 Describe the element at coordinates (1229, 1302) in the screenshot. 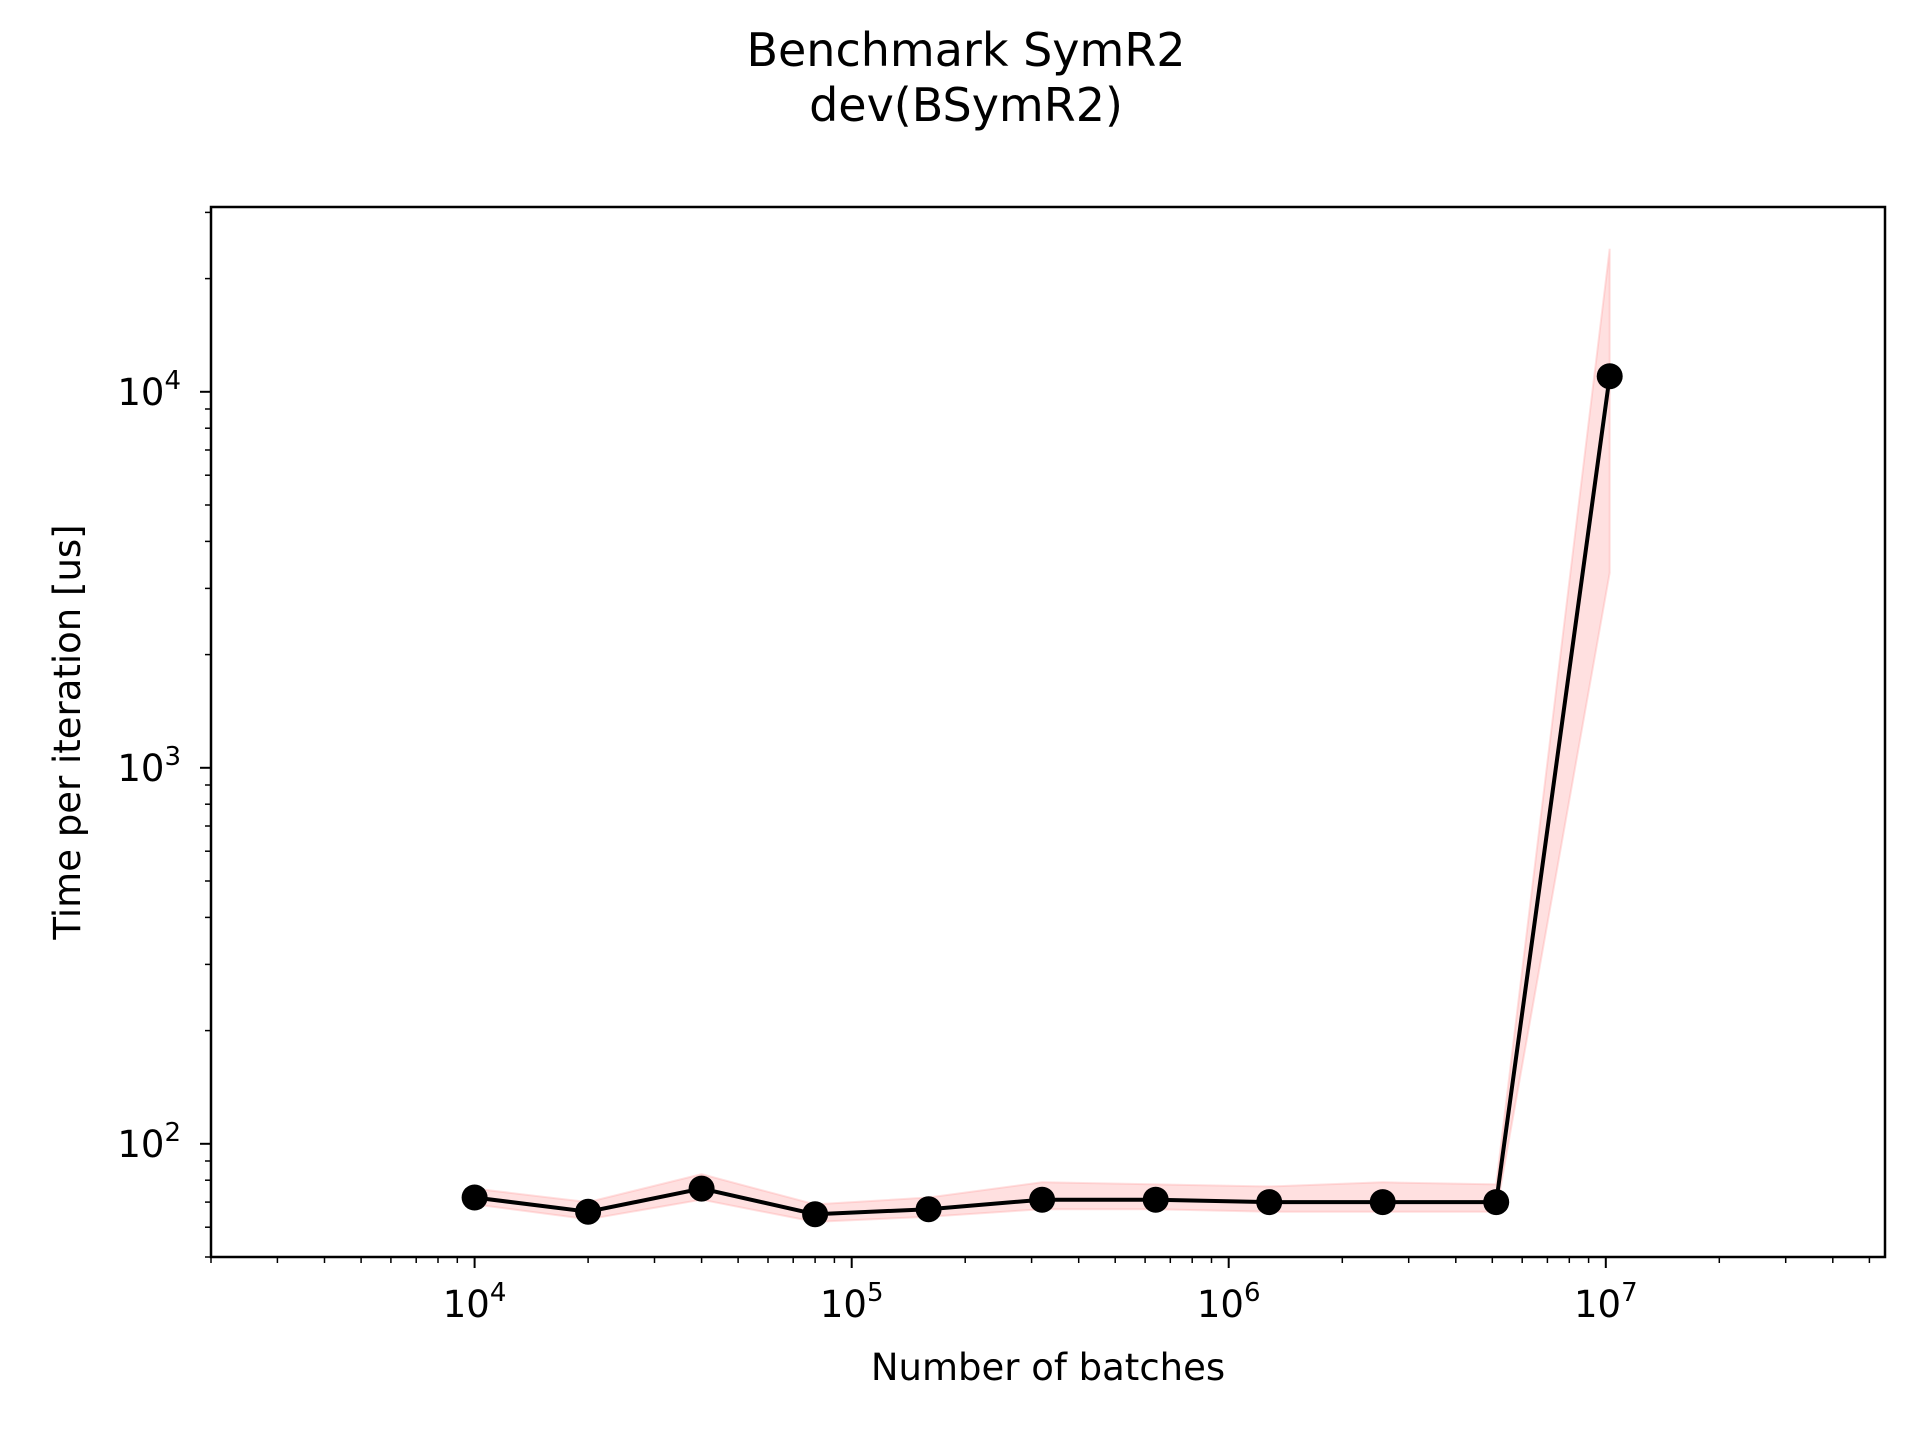

I see `x-tick-label: 106` at that location.